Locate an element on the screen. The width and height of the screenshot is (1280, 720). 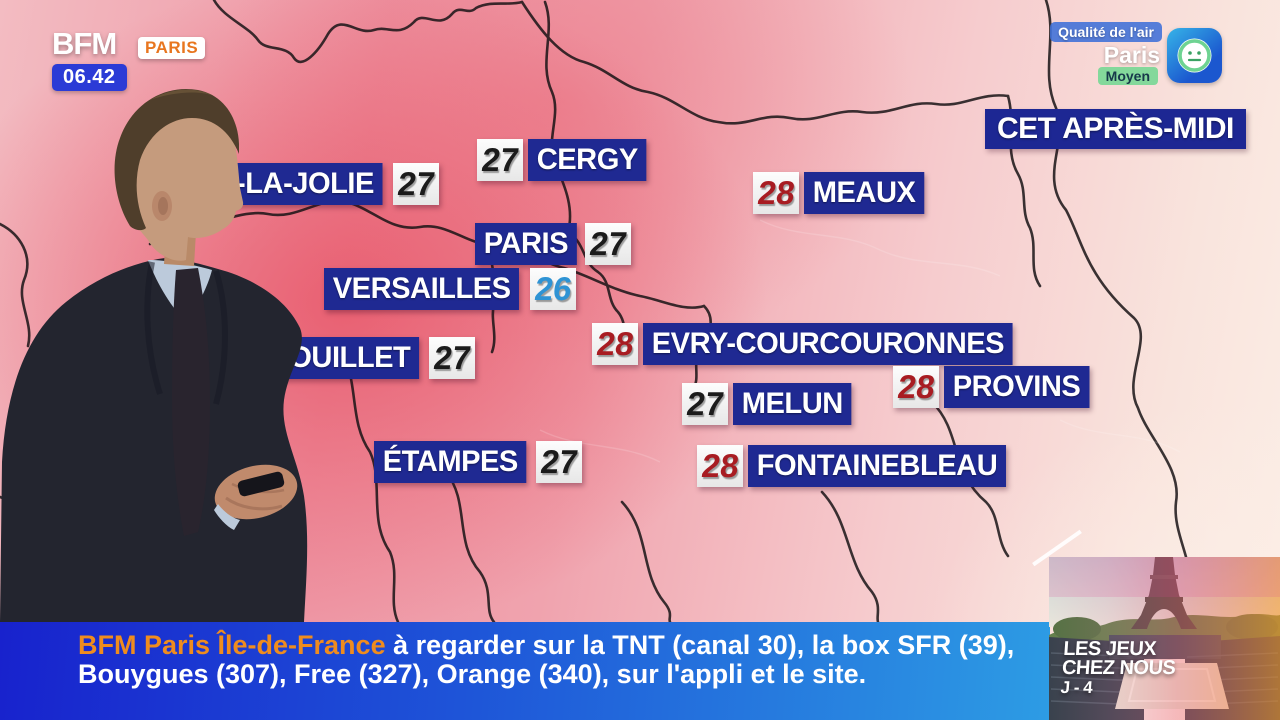
weather-label-paris: PARIS 27 is located at coordinates (553, 244).